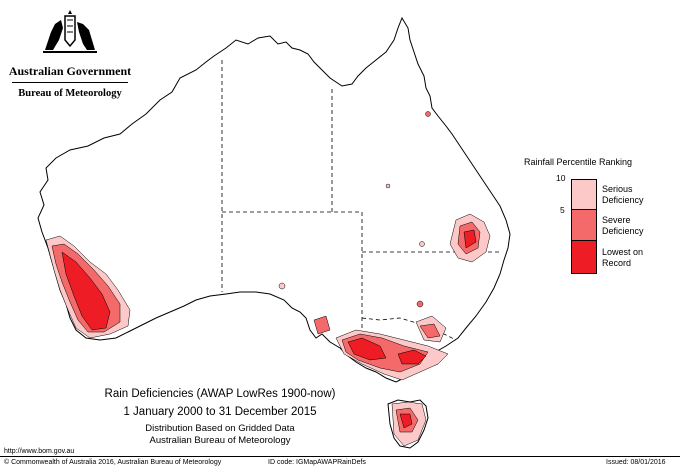 This screenshot has width=680, height=467. I want to click on logo-divider, so click(70, 82).